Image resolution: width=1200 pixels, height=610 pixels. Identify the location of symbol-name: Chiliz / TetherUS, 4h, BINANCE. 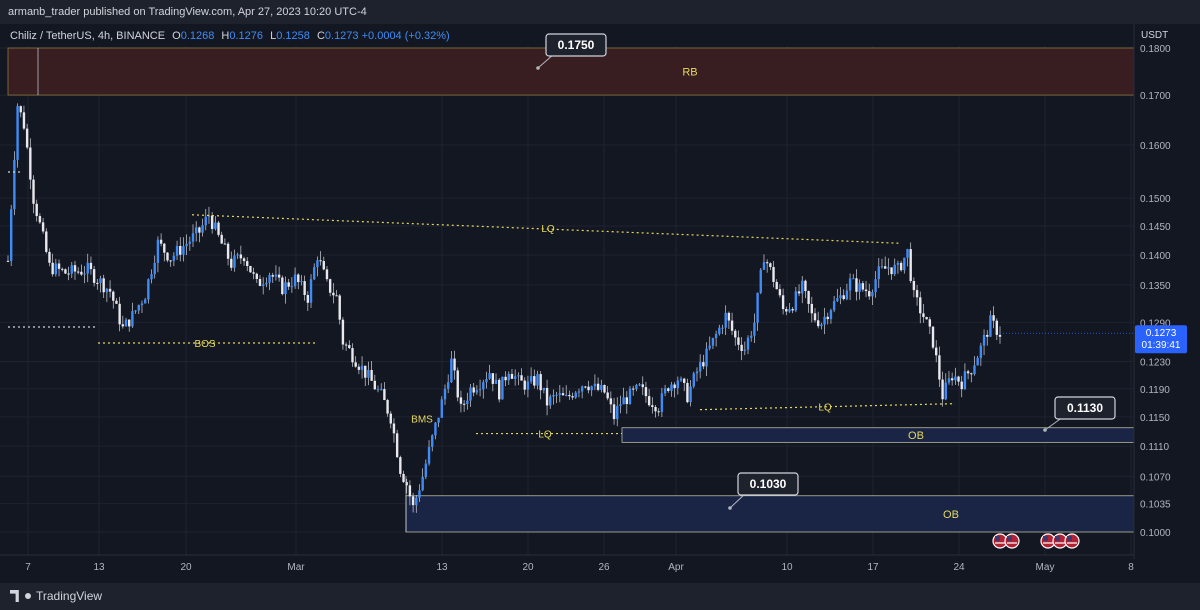
(88, 36).